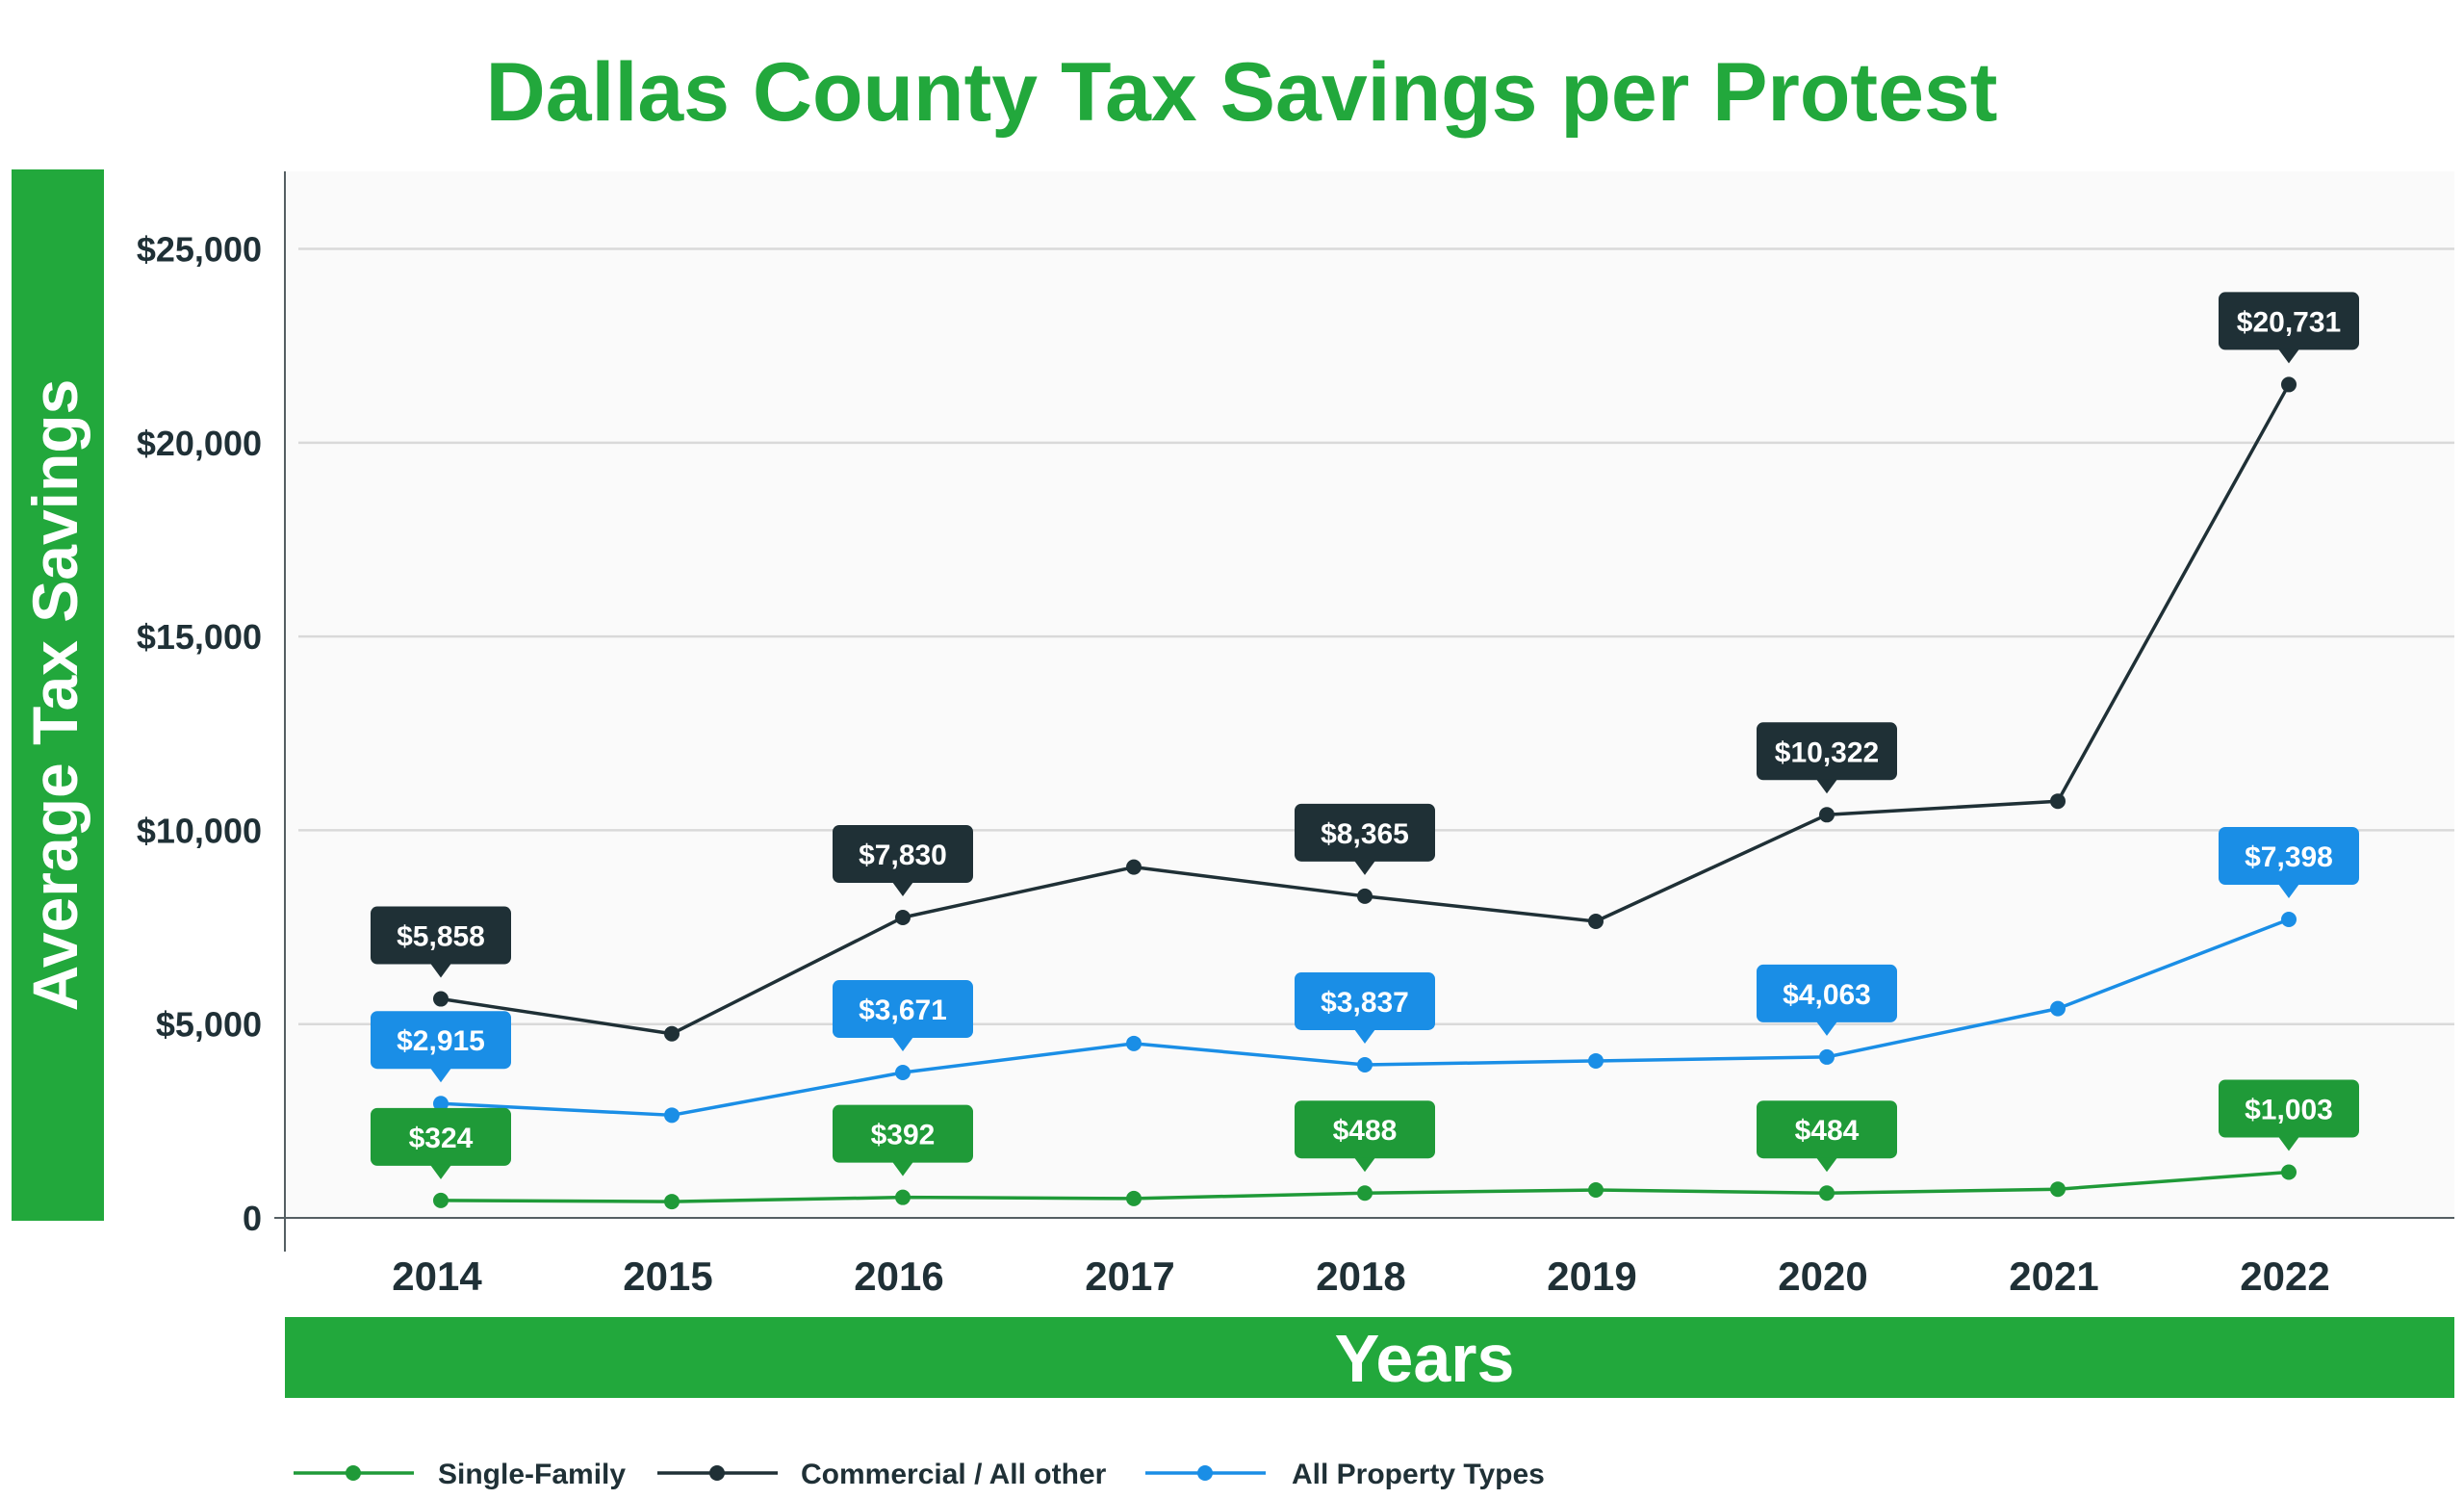  I want to click on x-tick-label: 2016, so click(898, 1276).